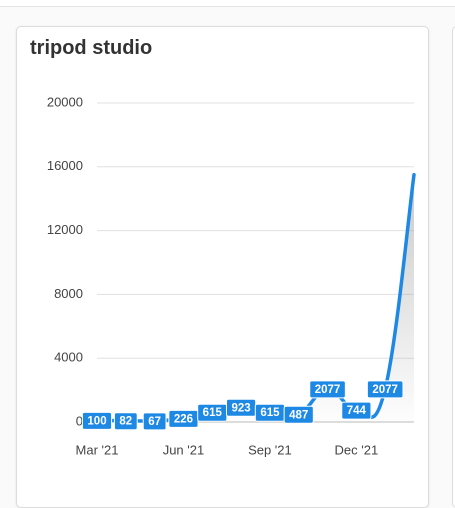  Describe the element at coordinates (91, 48) in the screenshot. I see `chart-title: tripod studio` at that location.